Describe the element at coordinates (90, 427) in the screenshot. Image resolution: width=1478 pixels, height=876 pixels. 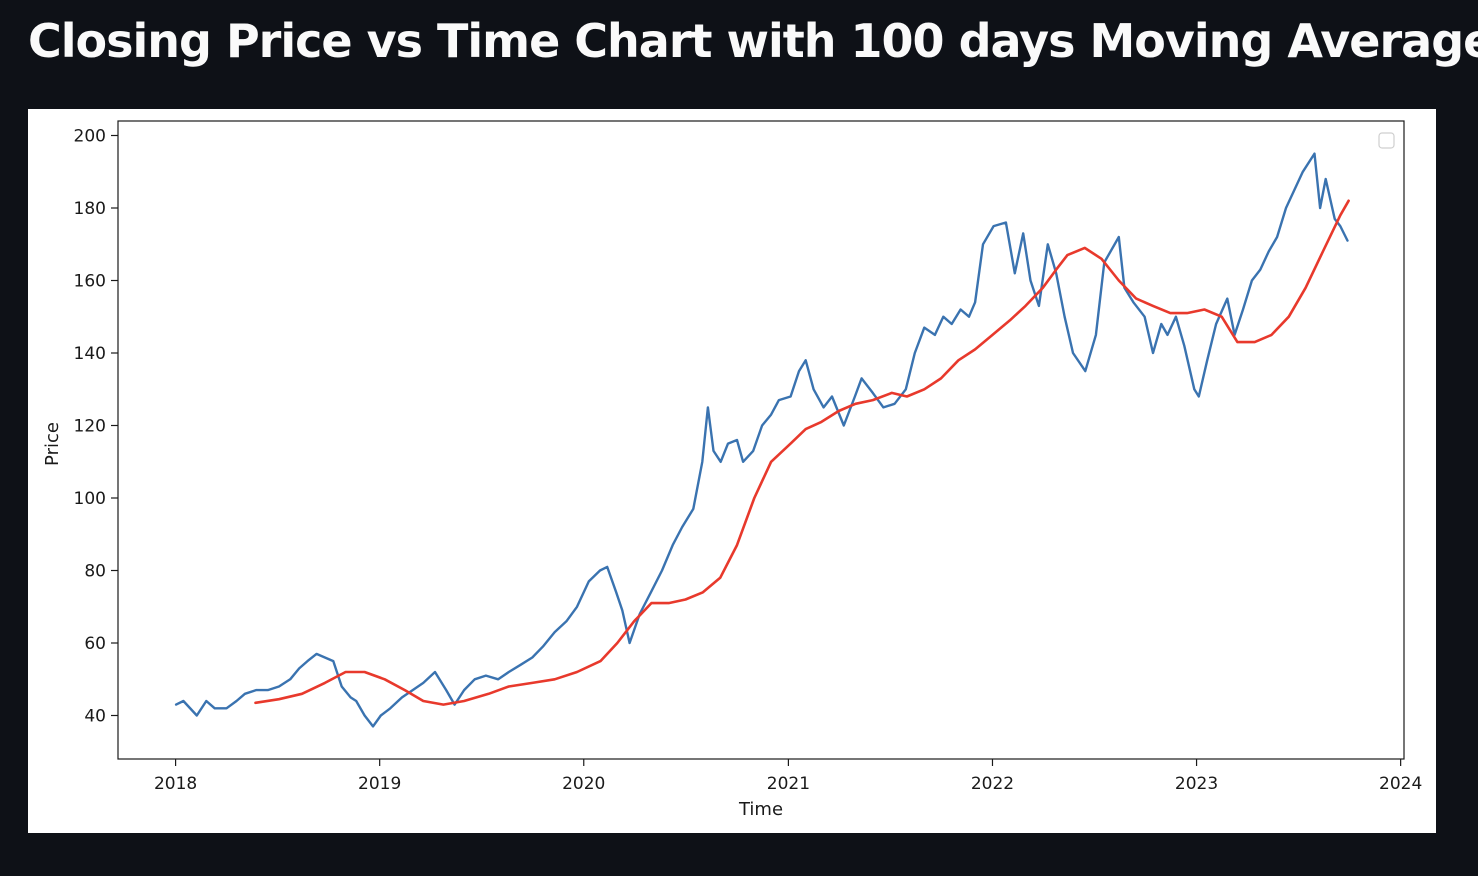
I see `y-tick-label: 120` at that location.